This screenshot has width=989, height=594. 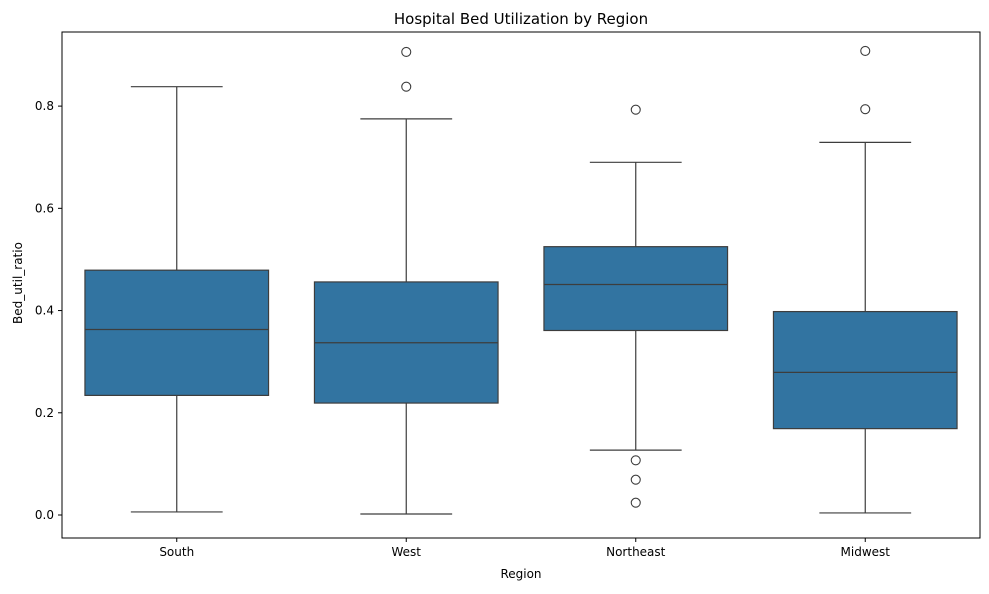 What do you see at coordinates (866, 552) in the screenshot?
I see `x-tick-label: Midwest` at bounding box center [866, 552].